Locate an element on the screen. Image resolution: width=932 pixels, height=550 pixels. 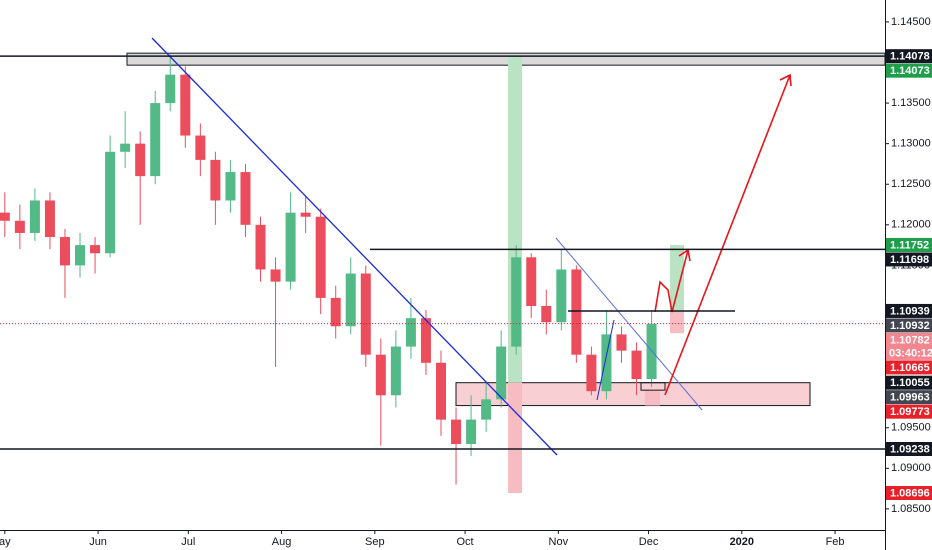
x-tick-label: 2020 is located at coordinates (742, 542).